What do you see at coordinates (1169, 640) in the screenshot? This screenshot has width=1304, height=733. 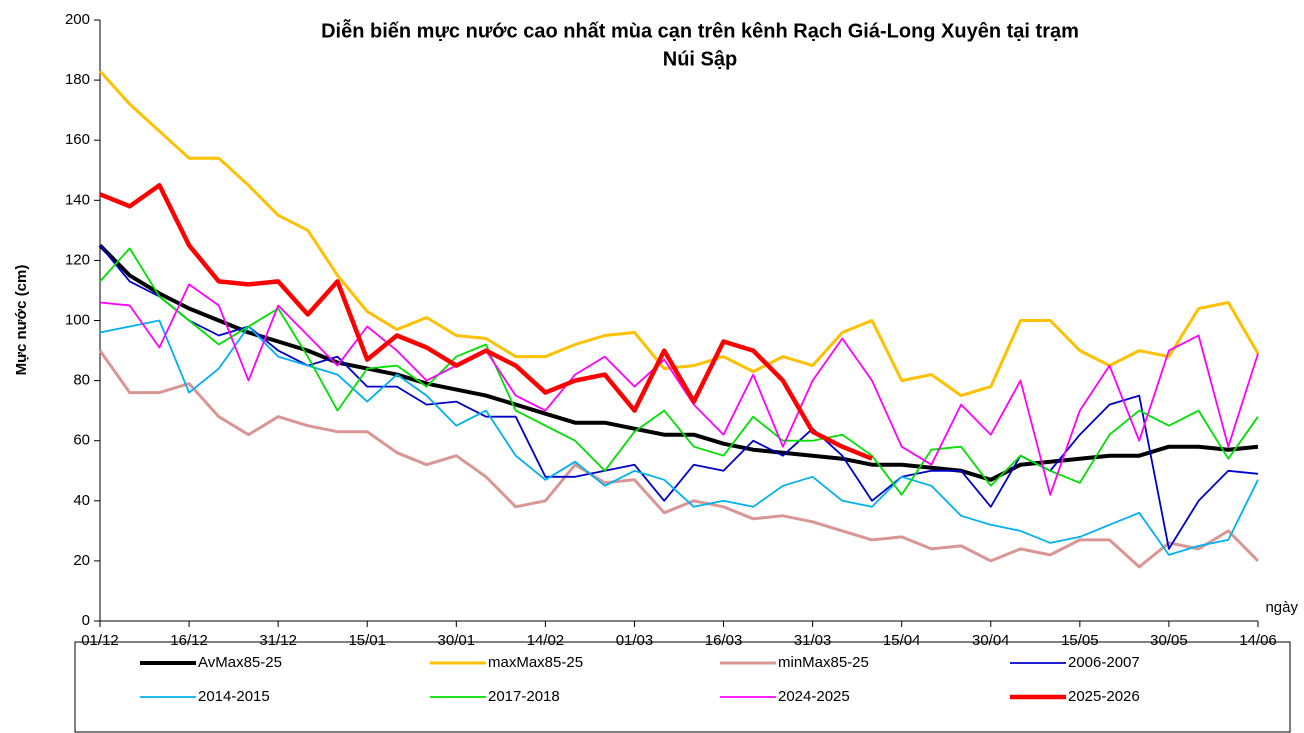 I see `x-tick-label: 30/05` at bounding box center [1169, 640].